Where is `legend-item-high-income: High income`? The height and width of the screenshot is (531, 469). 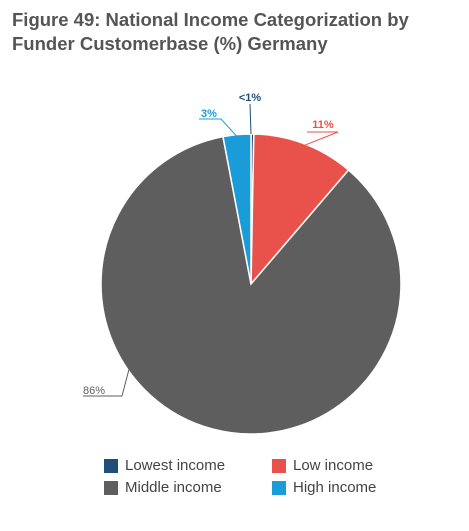 legend-item-high-income: High income is located at coordinates (347, 487).